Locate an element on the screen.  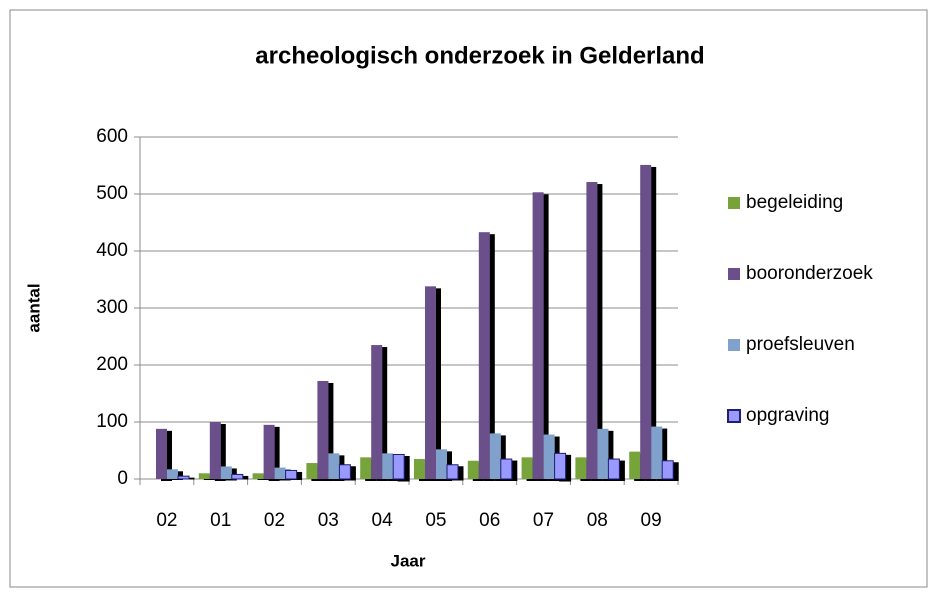
x-tick-label: 04 is located at coordinates (383, 520).